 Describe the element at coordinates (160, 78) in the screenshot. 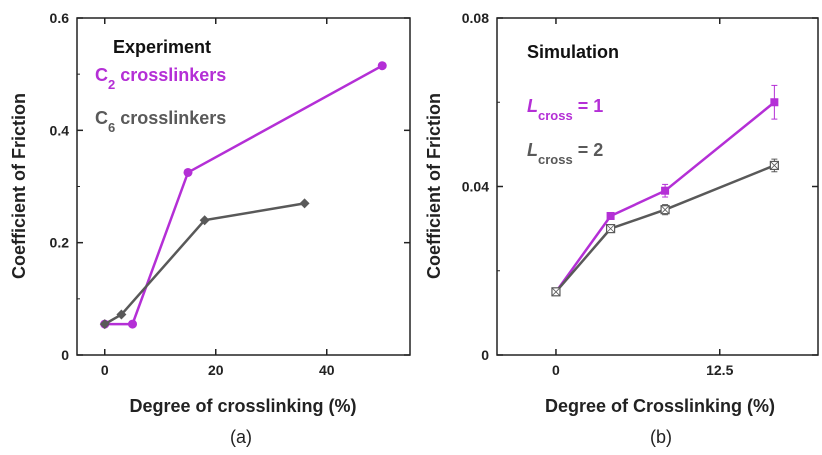

I see `legend-entry: C2 crosslinkers` at that location.